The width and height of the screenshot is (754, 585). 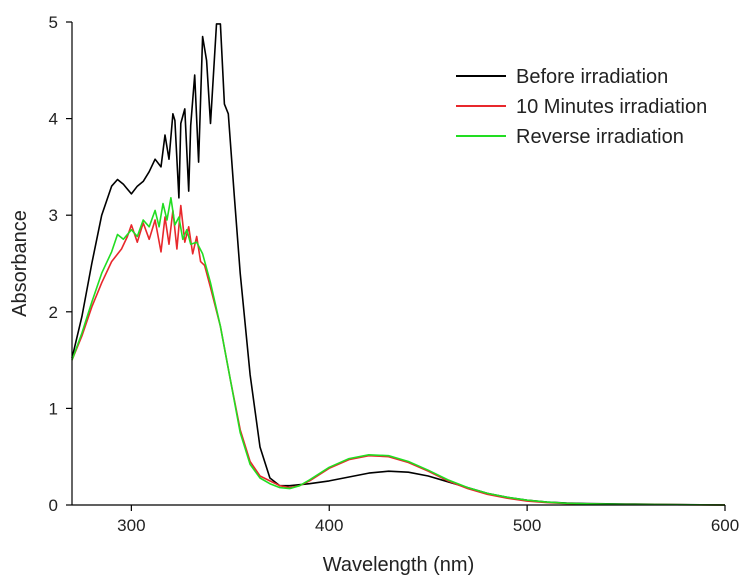 I want to click on legend-label-3: Reverse irradiation, so click(x=600, y=137).